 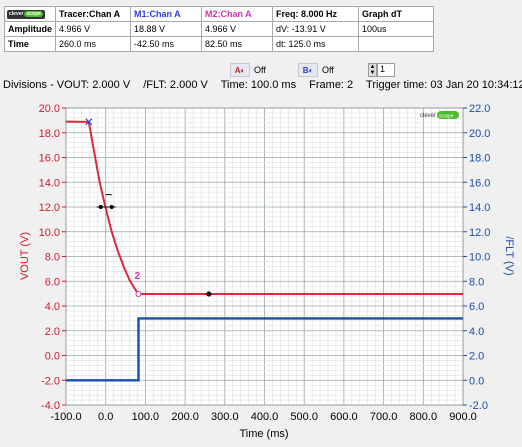 What do you see at coordinates (478, 406) in the screenshot?
I see `y-tick-label-right: -2.0` at bounding box center [478, 406].